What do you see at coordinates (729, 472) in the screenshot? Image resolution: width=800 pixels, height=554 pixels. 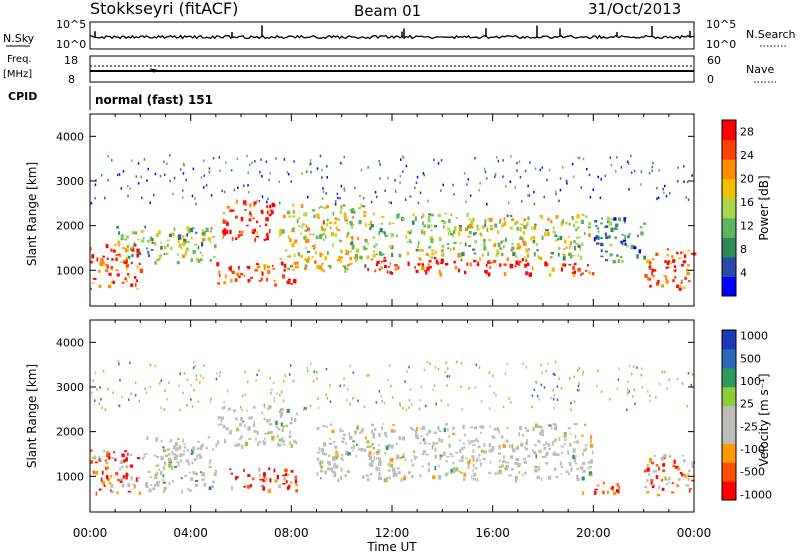 I see `colorbar-segment` at bounding box center [729, 472].